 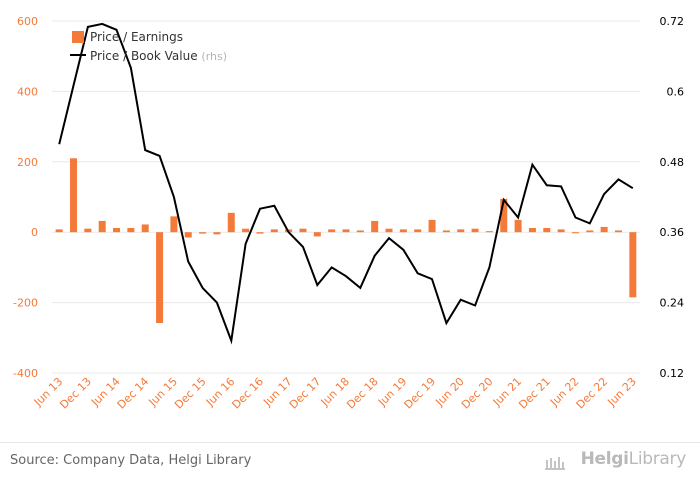 What do you see at coordinates (136, 37) in the screenshot?
I see `legend-label-pe: Price / Earnings` at bounding box center [136, 37].